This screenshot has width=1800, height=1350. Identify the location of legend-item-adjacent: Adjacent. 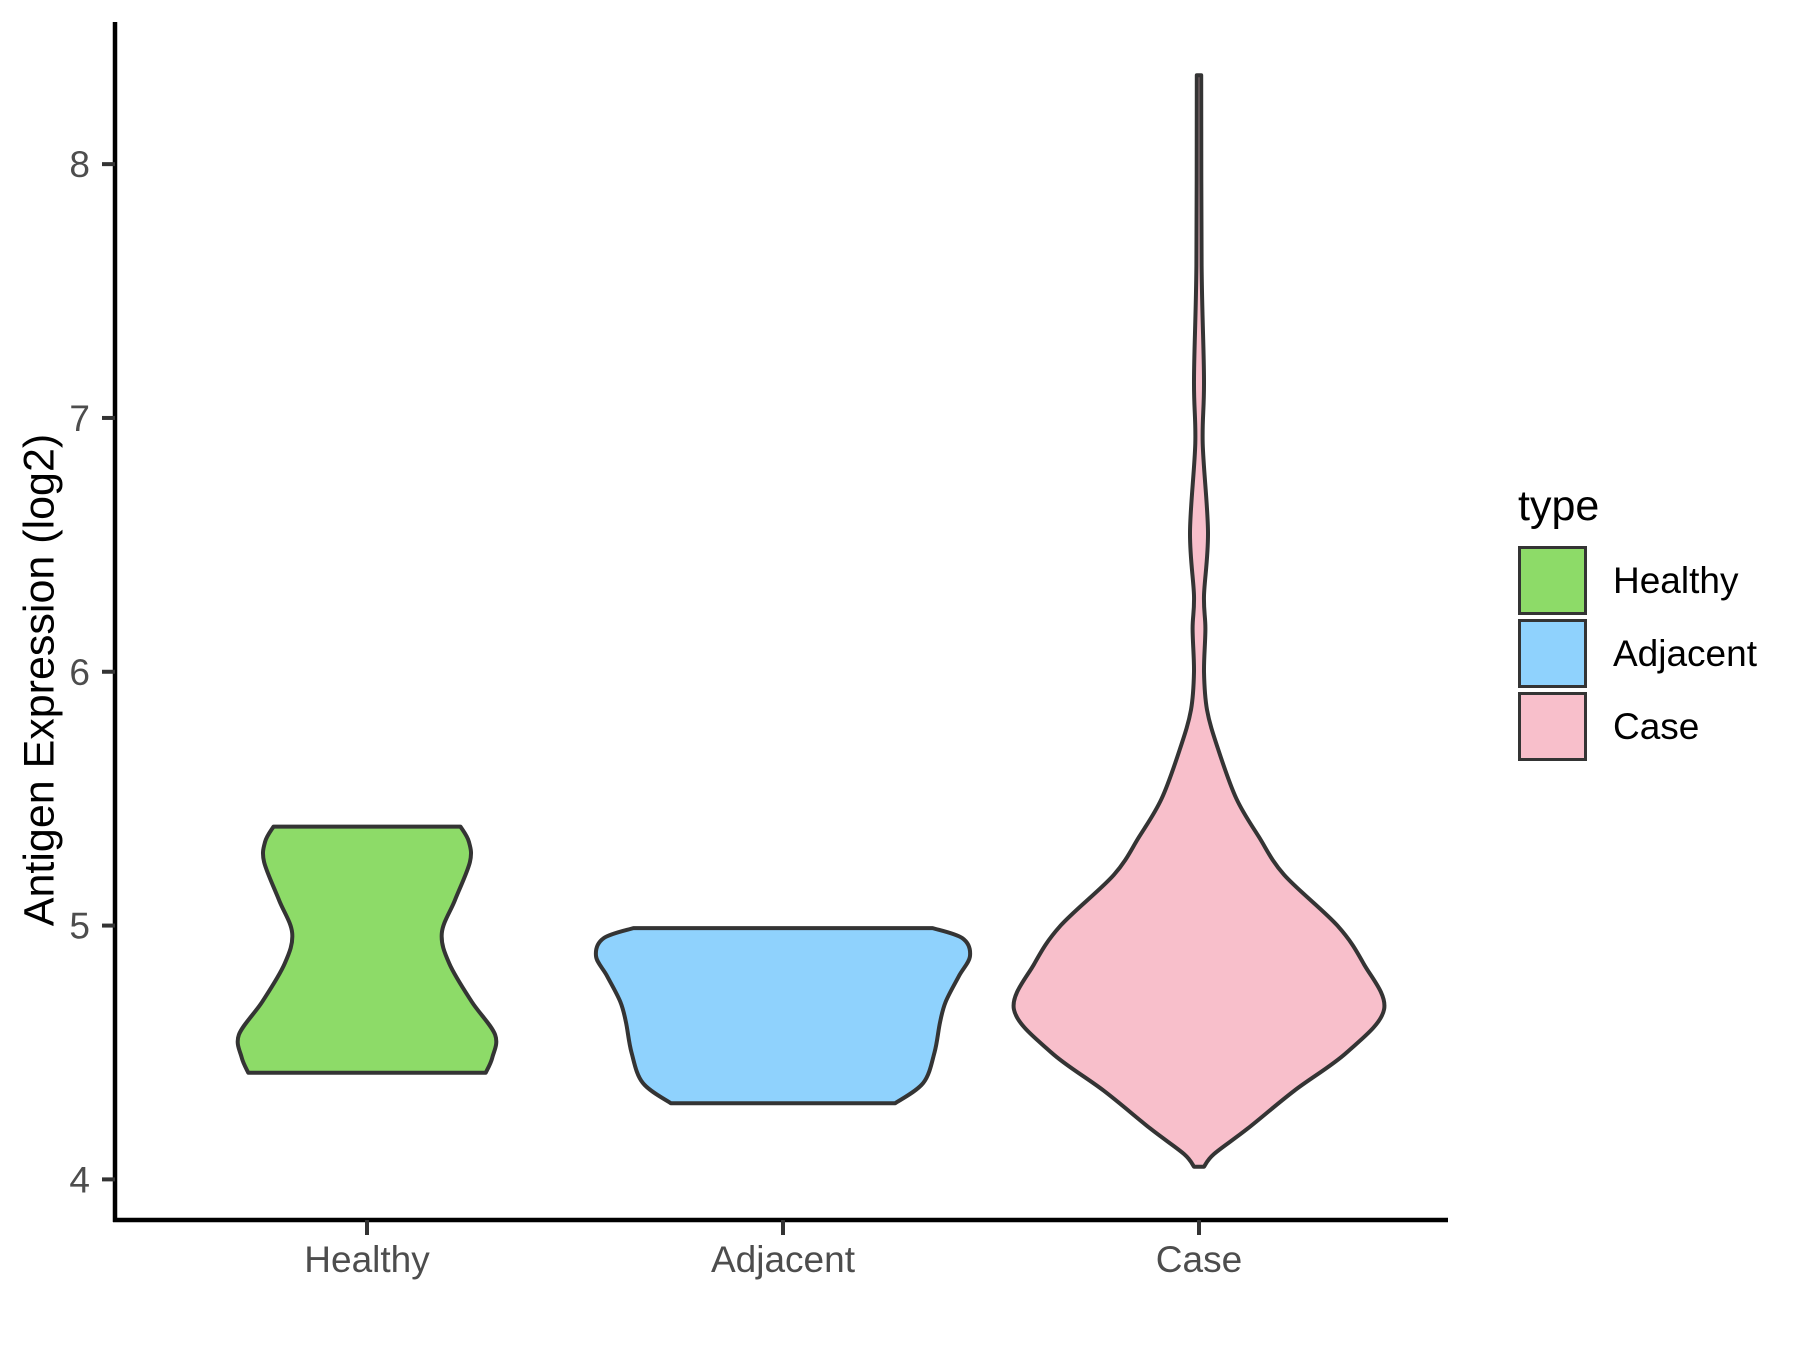
(1637, 653).